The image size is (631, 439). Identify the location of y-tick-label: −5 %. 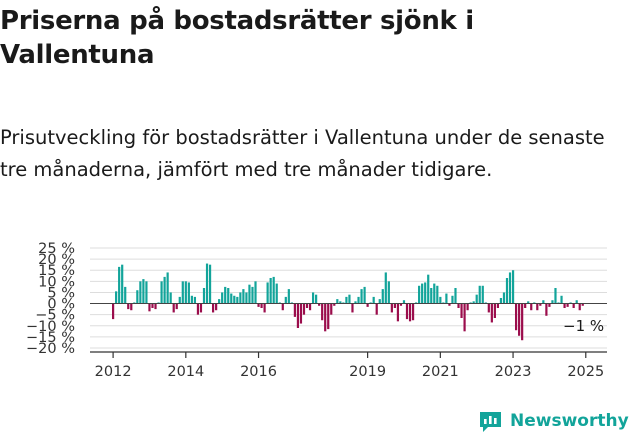
(55, 316).